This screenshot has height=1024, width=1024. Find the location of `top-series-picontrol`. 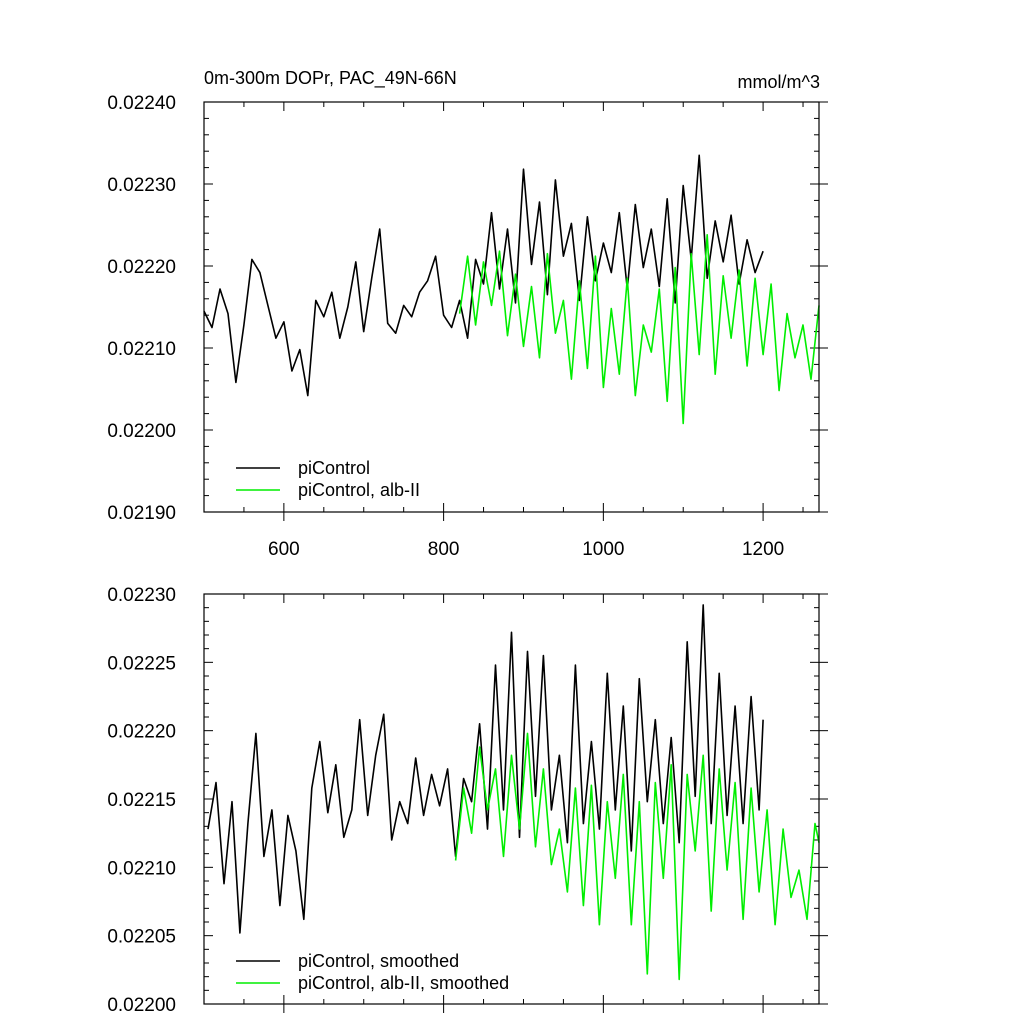

top-series-picontrol is located at coordinates (483, 275).